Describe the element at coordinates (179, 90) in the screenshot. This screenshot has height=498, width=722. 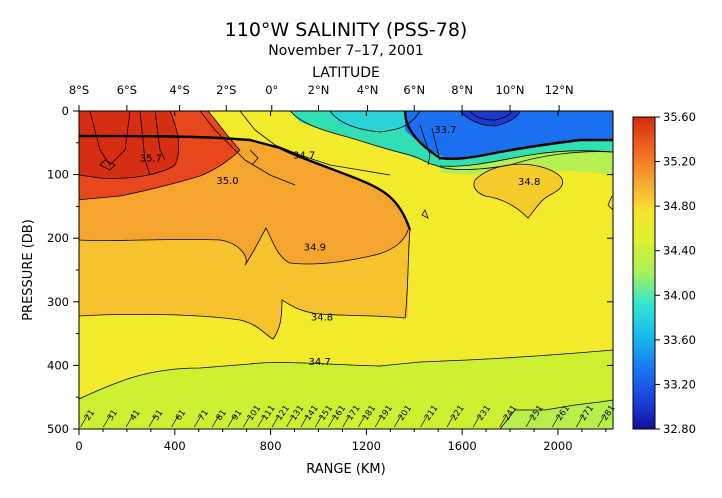
I see `latitude-tick-label: 4°S` at that location.